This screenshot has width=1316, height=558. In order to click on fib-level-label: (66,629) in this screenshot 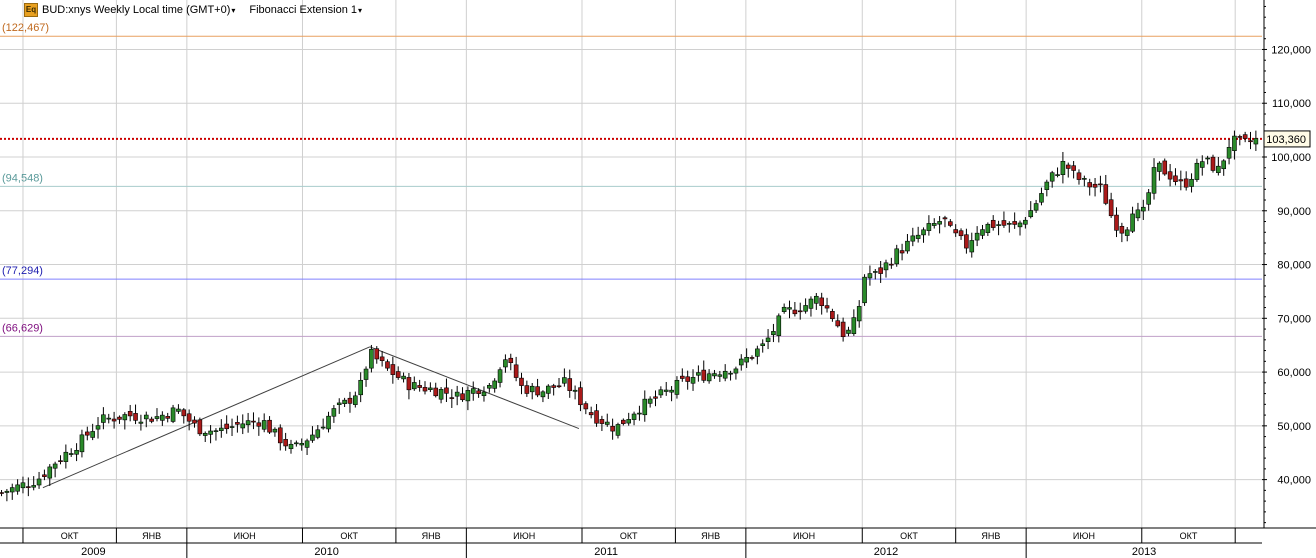, I will do `click(22, 328)`.